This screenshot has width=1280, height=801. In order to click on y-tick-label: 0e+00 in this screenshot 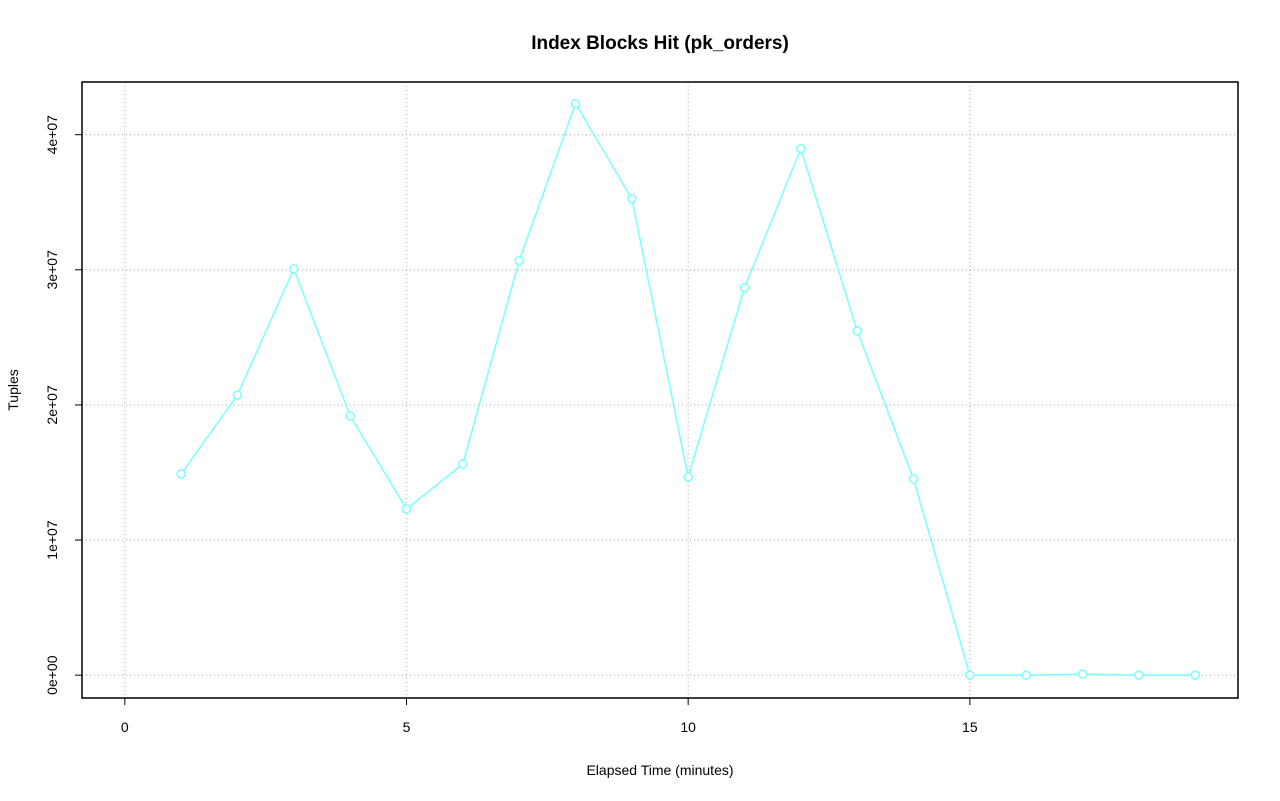, I will do `click(52, 675)`.